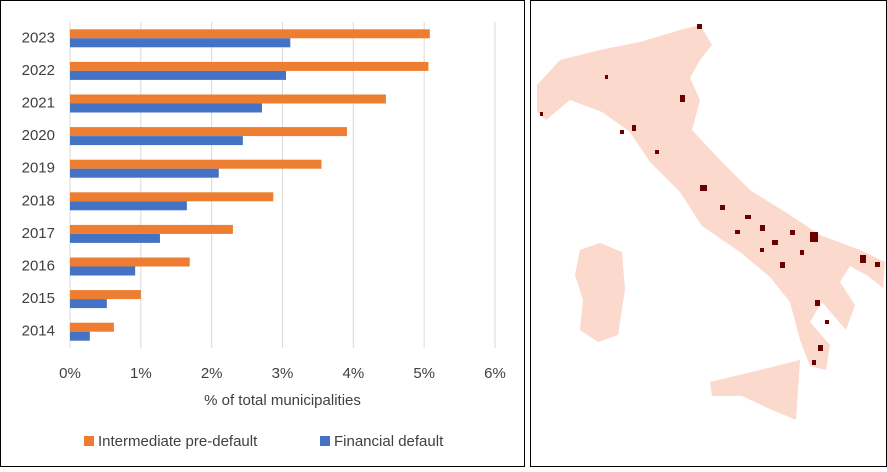 The height and width of the screenshot is (472, 887). What do you see at coordinates (38, 265) in the screenshot?
I see `y-tick-label: 2016` at bounding box center [38, 265].